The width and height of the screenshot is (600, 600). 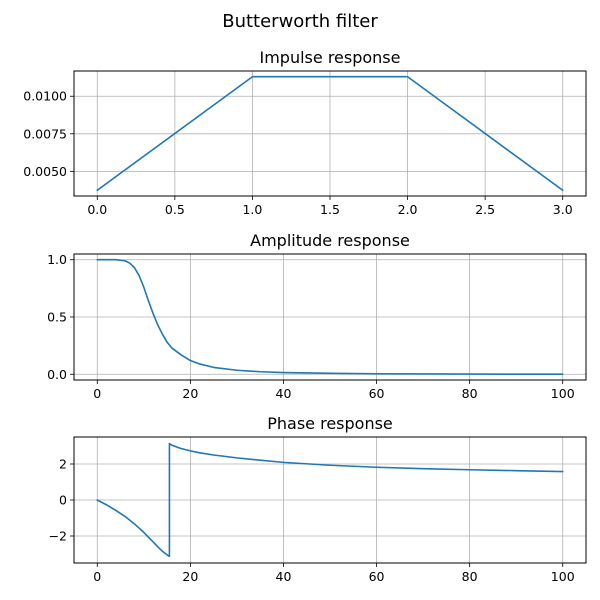 I want to click on impulse-response-ytick-label-2: 0.0100, so click(x=45, y=96).